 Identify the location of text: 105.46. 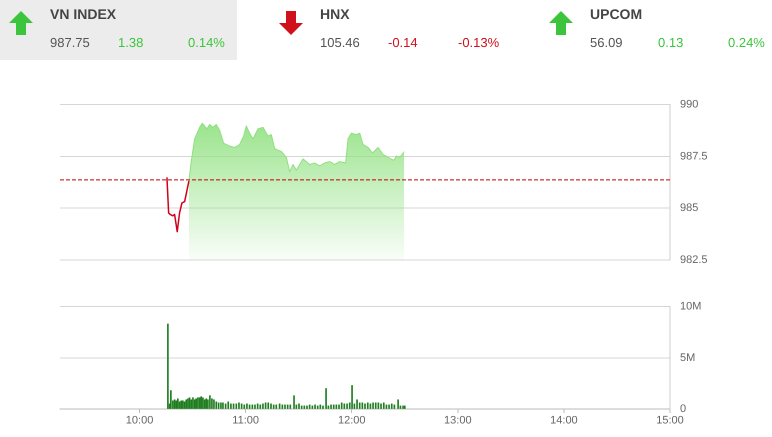
(340, 42).